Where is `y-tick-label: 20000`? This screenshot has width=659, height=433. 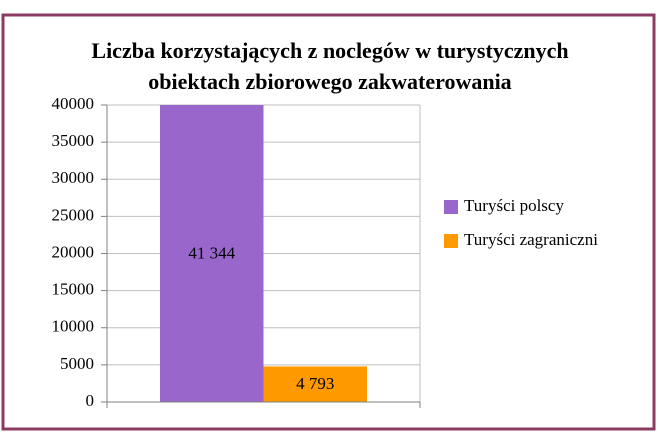
y-tick-label: 20000 is located at coordinates (73, 251).